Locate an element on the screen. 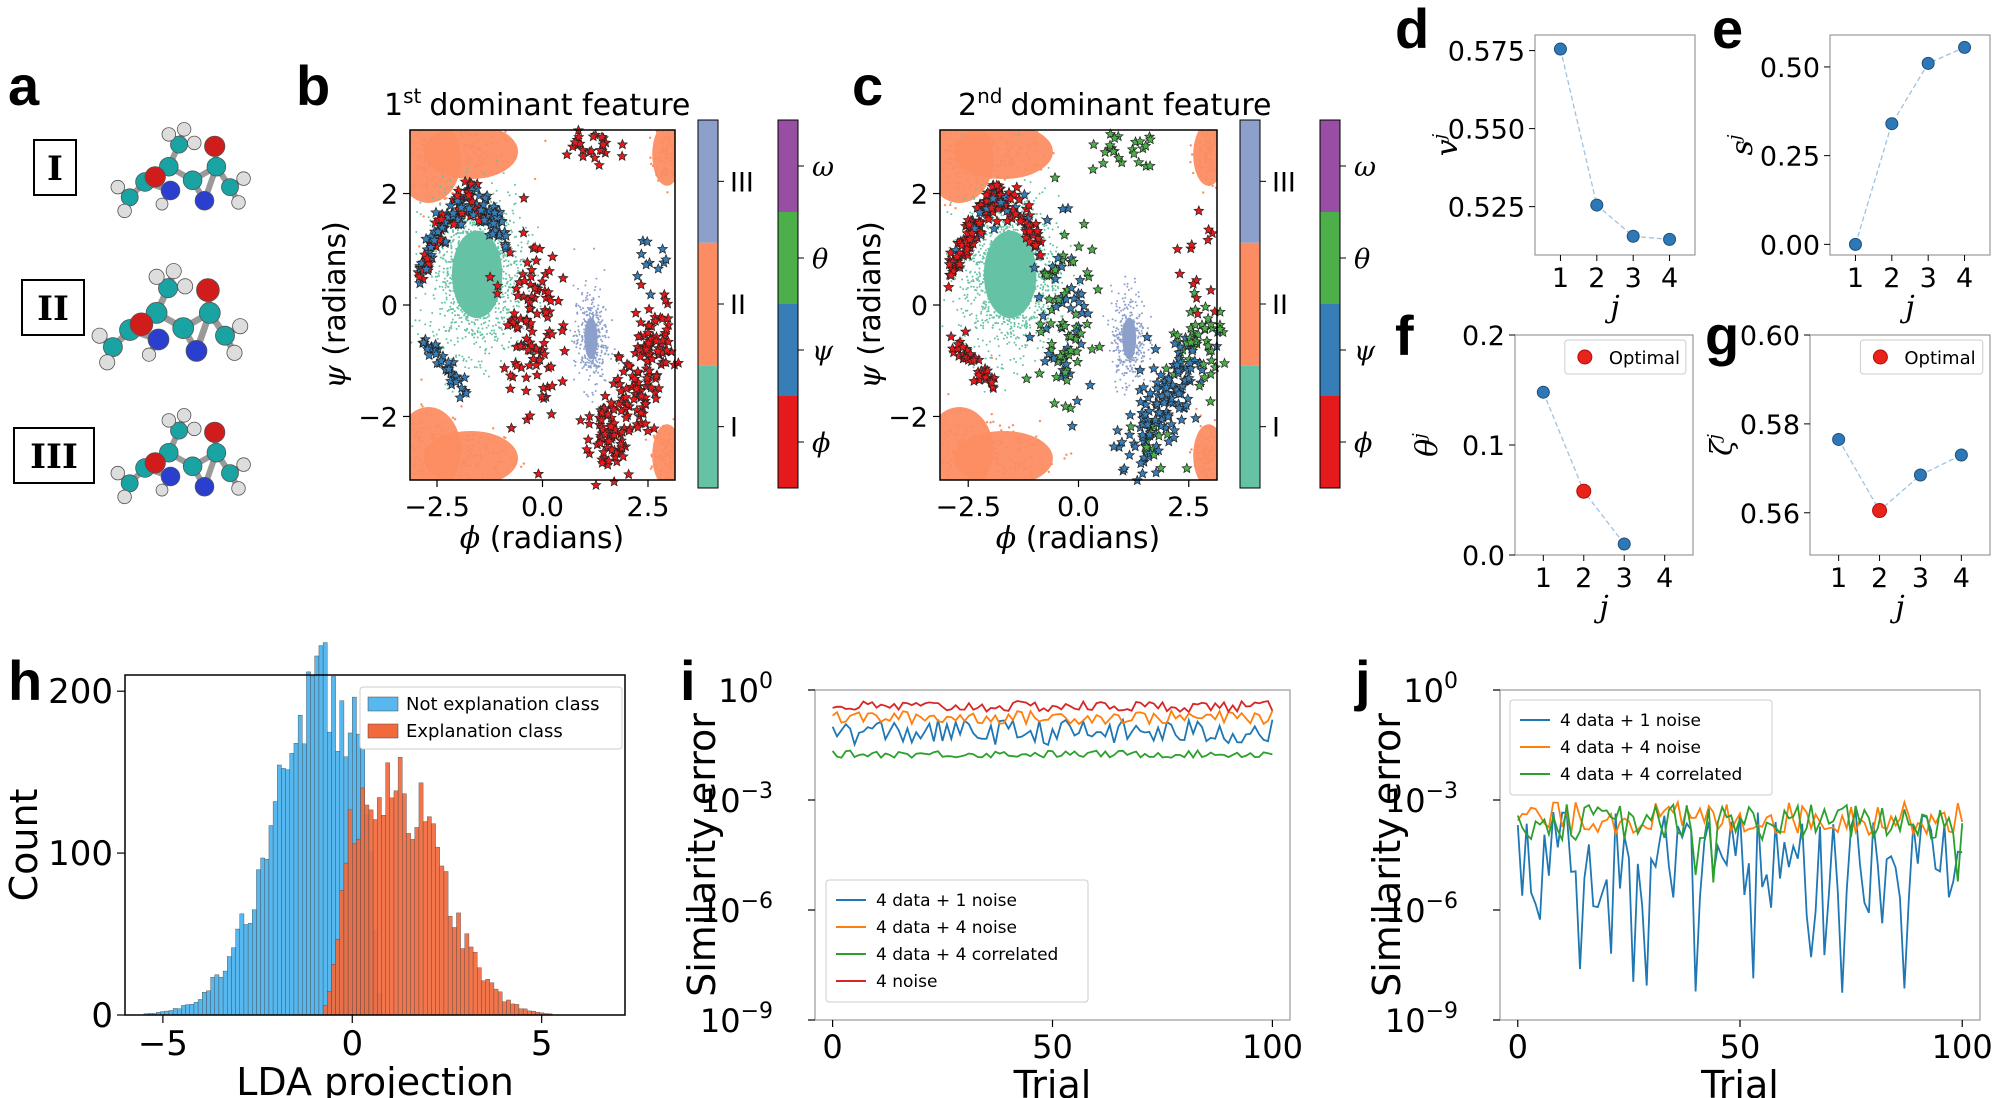  molecule-conformer-III is located at coordinates (180, 456).